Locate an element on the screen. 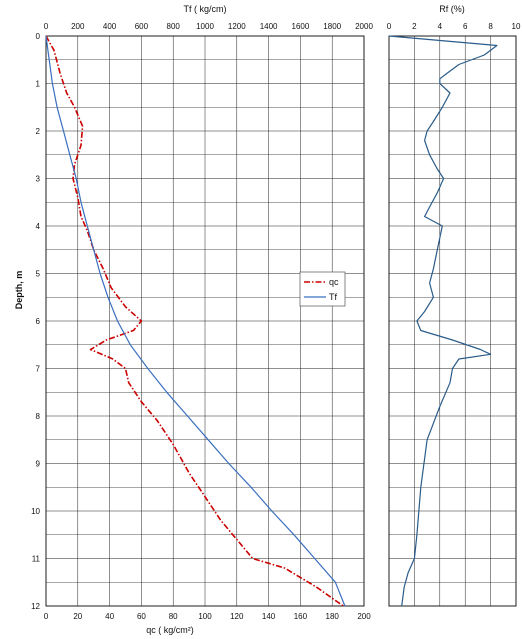 This screenshot has width=522, height=639. depth-tick-label: 8 is located at coordinates (38, 416).